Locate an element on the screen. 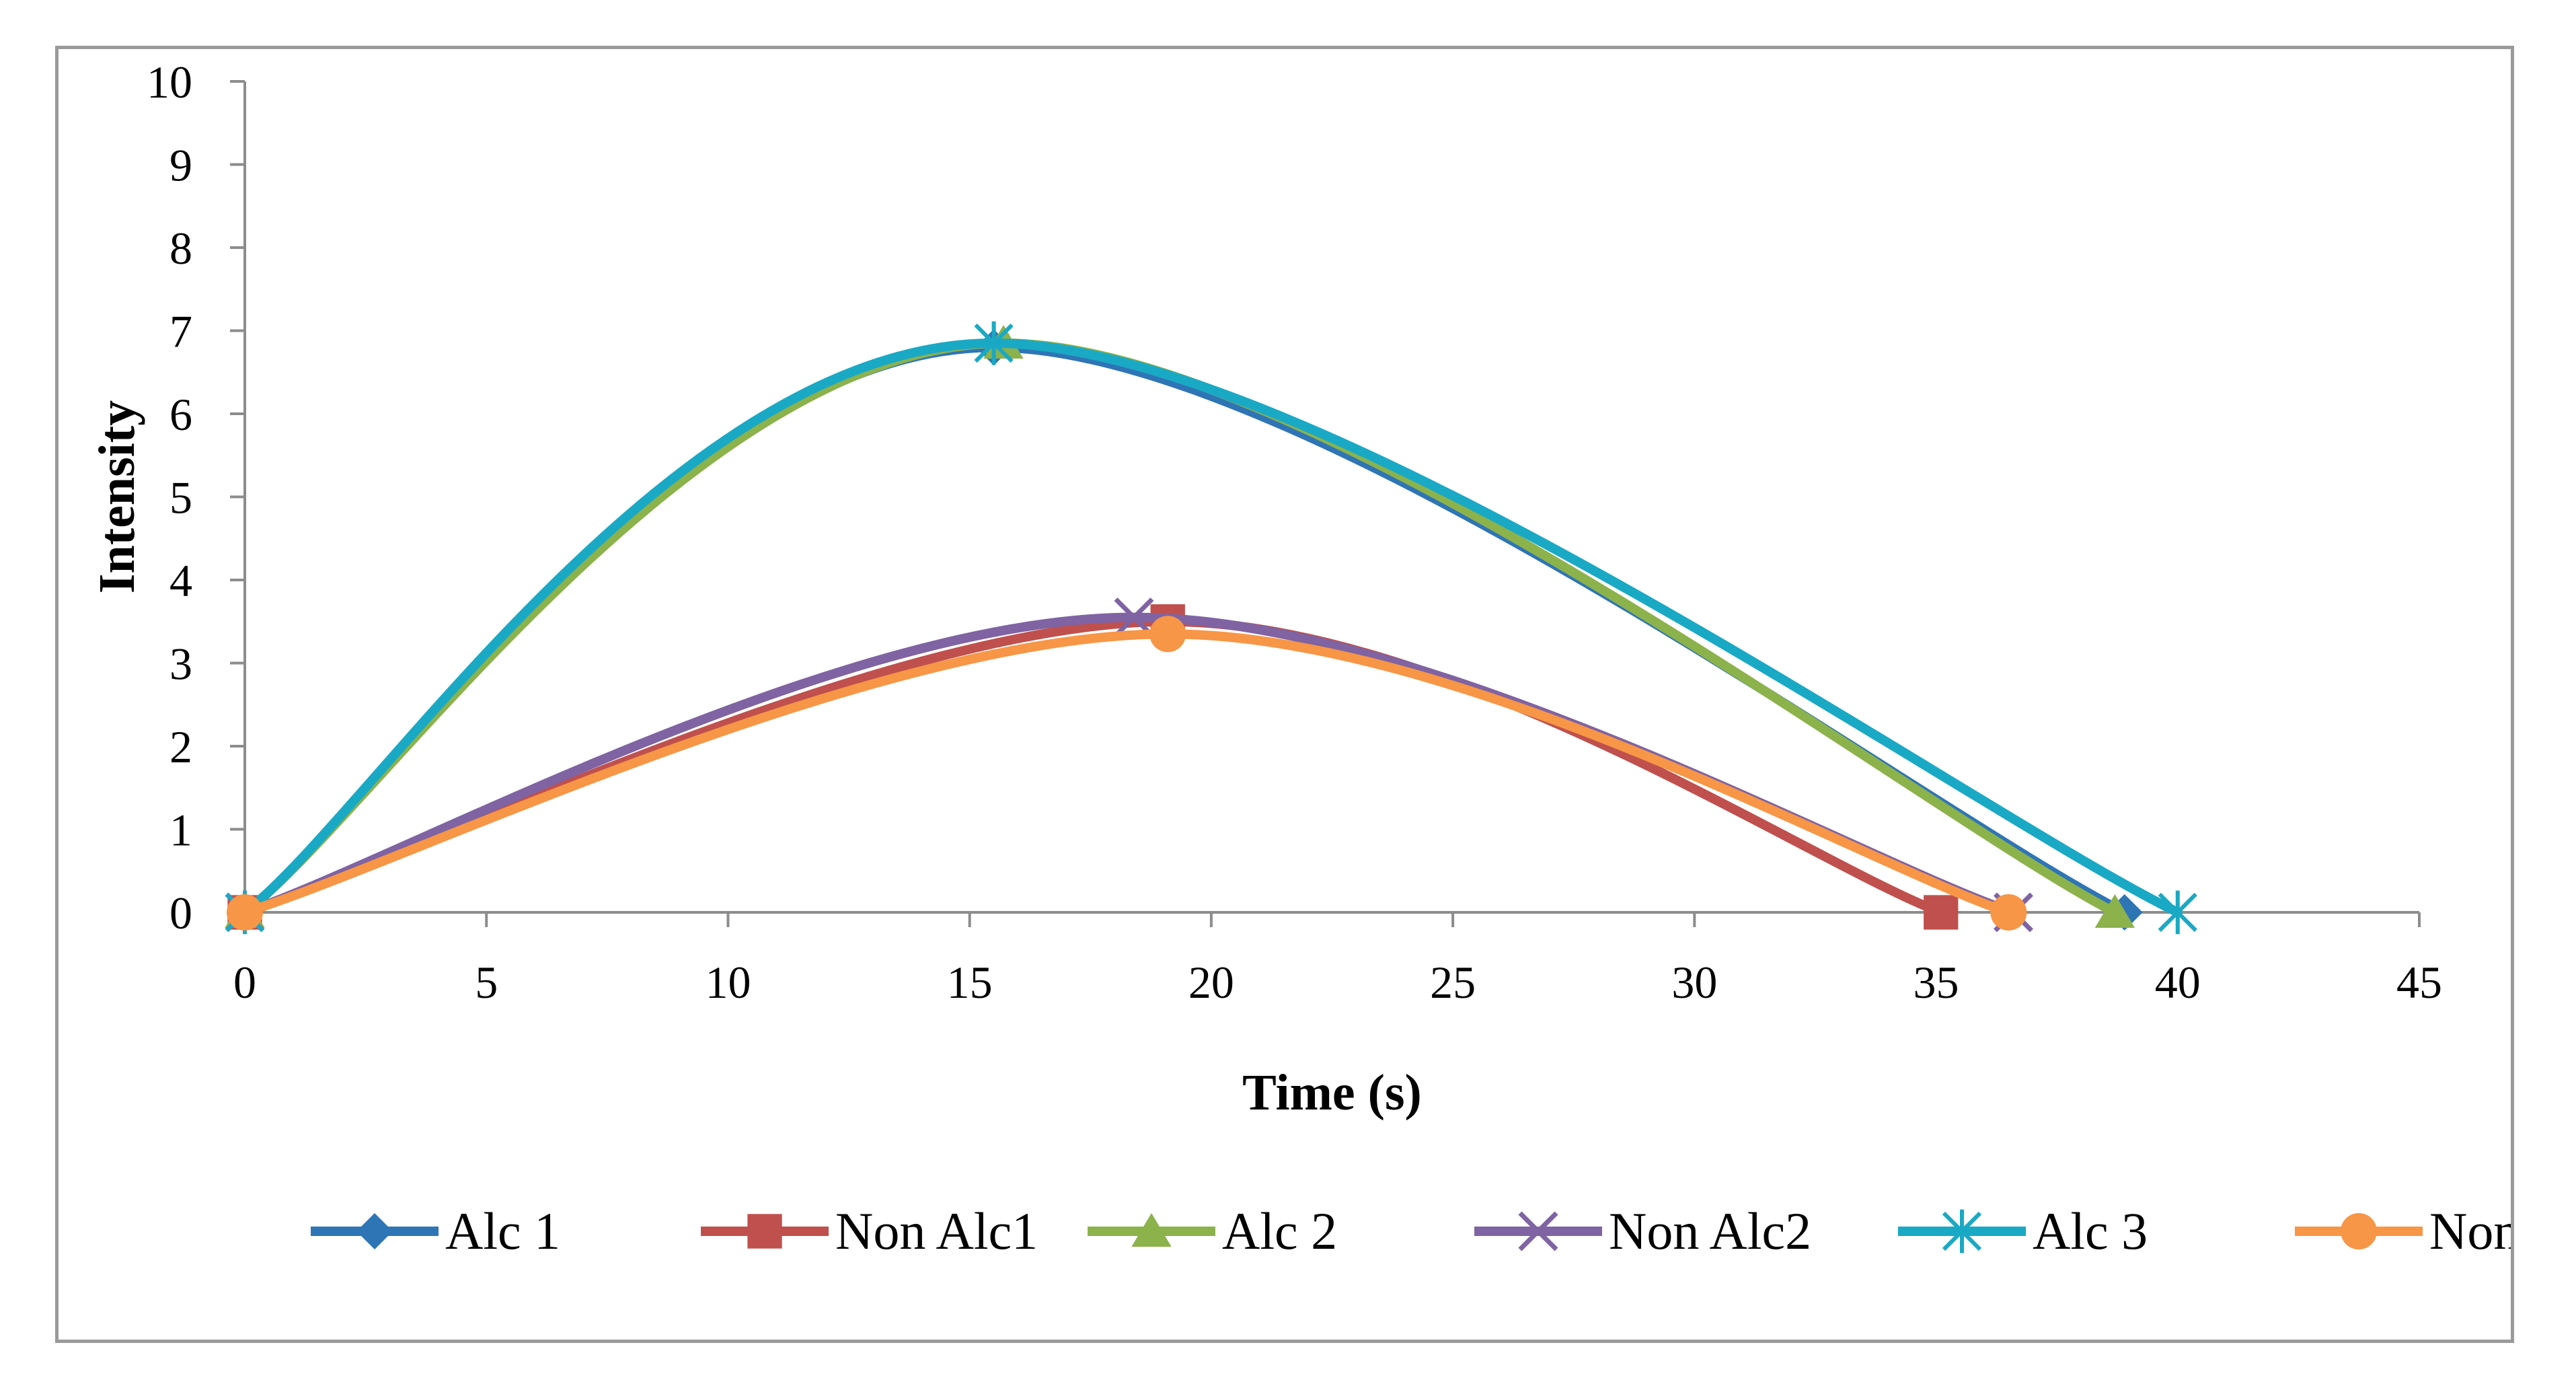 This screenshot has height=1384, width=2576. data-point-triangle is located at coordinates (2114, 911).